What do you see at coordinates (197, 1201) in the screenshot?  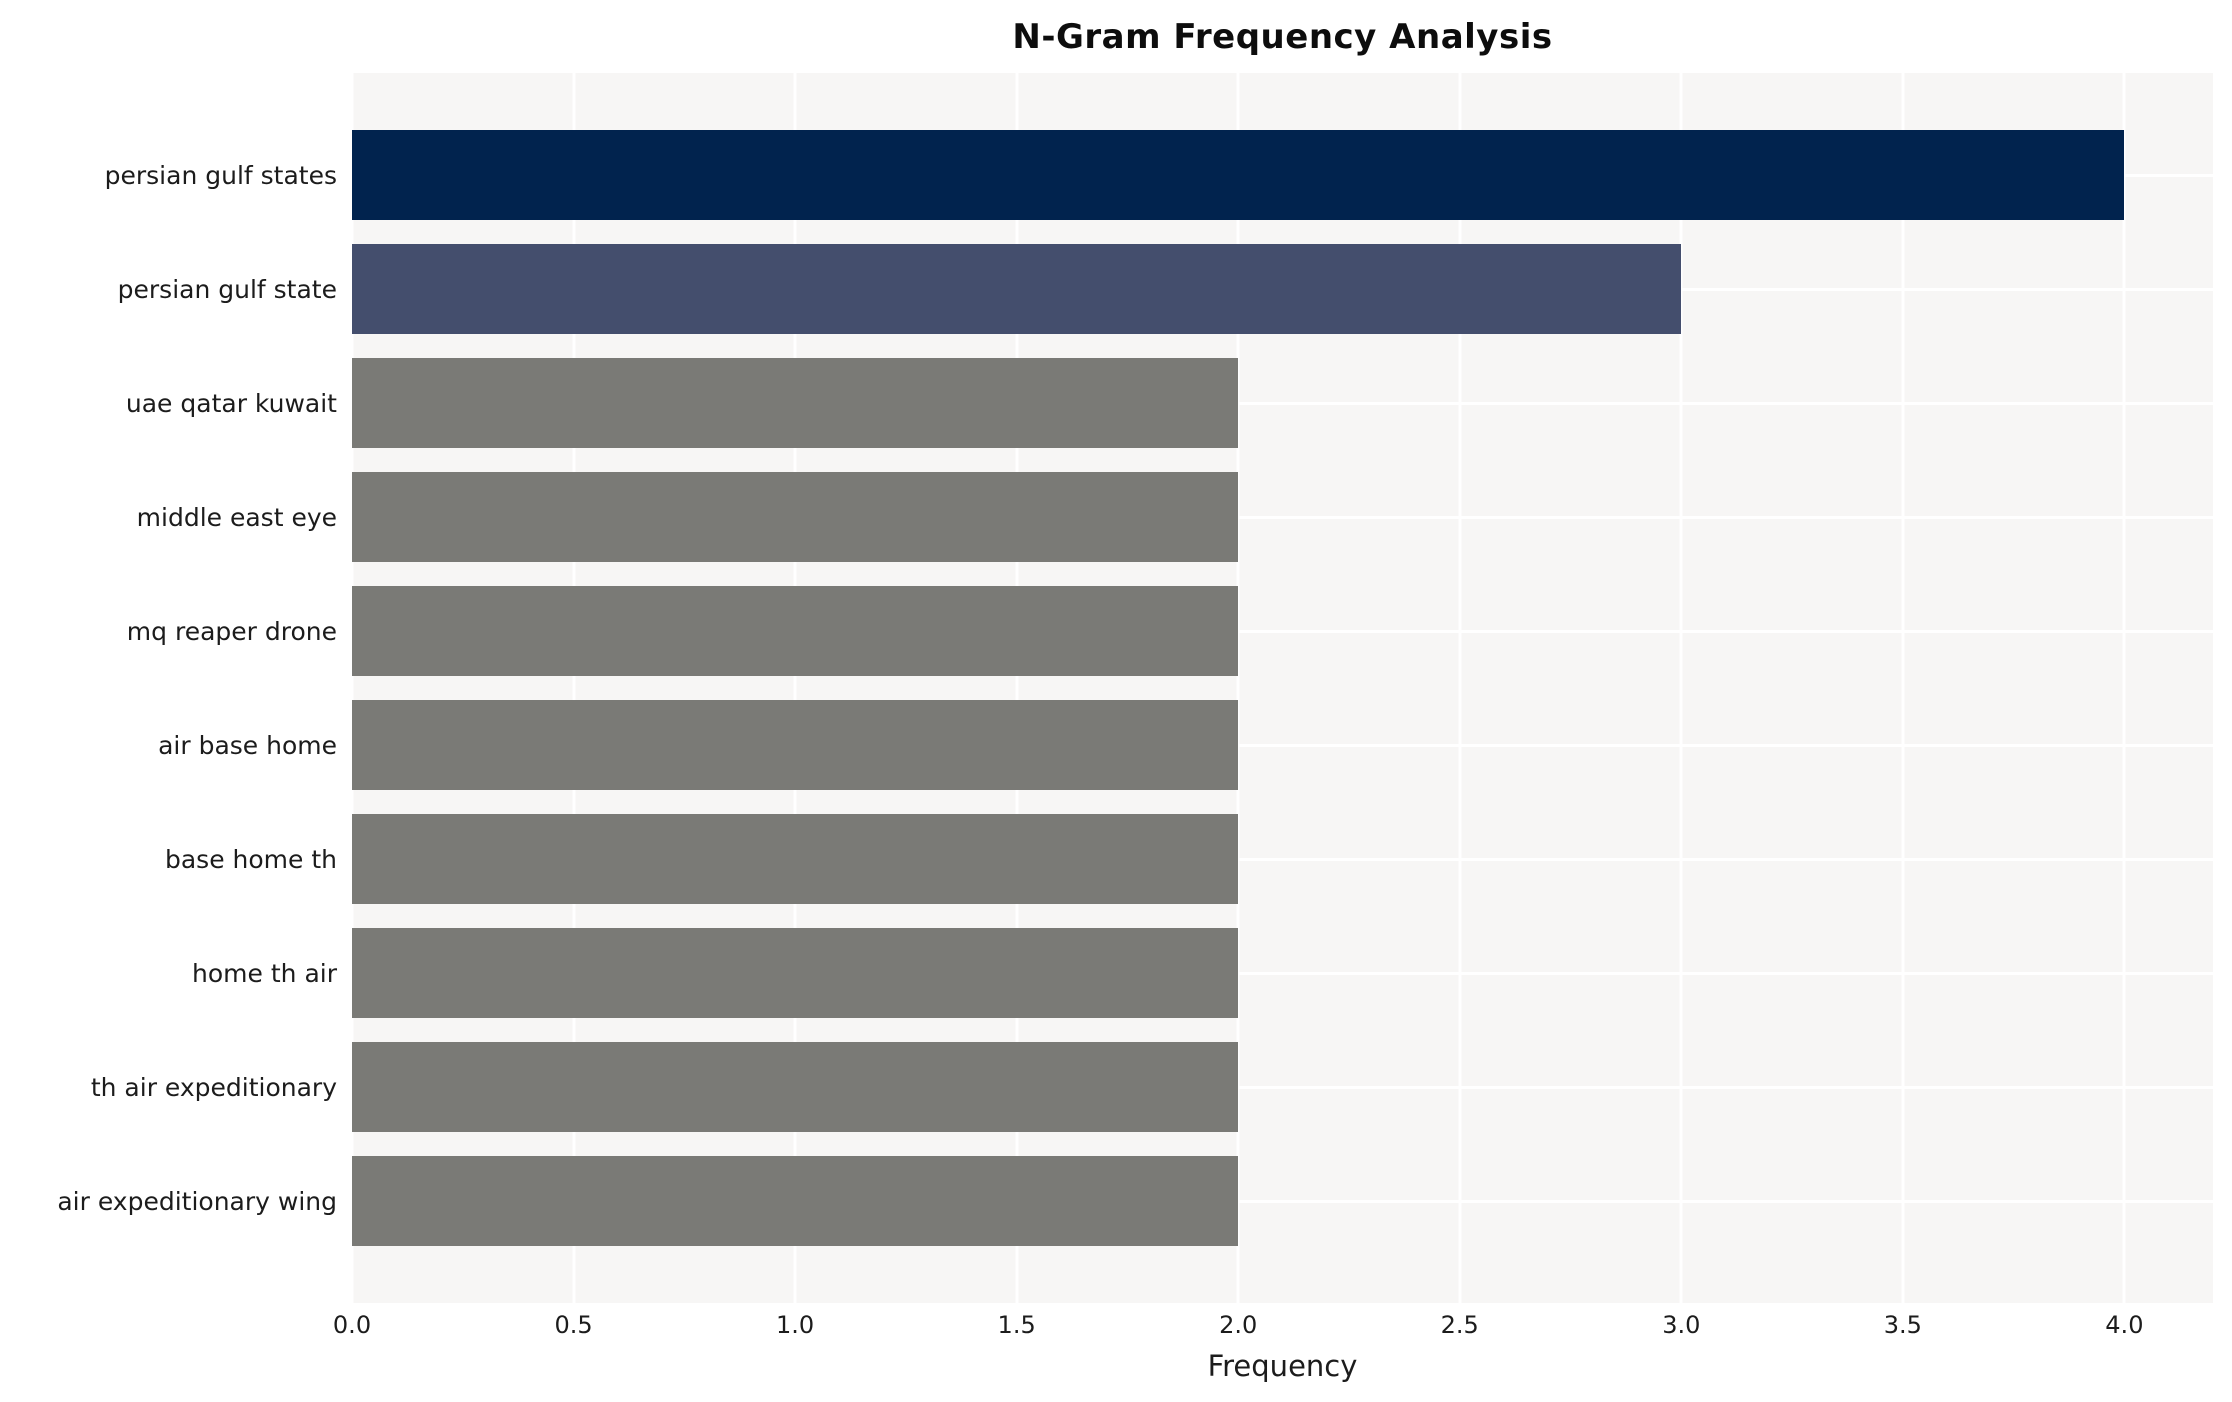 I see `category-label: air expeditionary wing` at bounding box center [197, 1201].